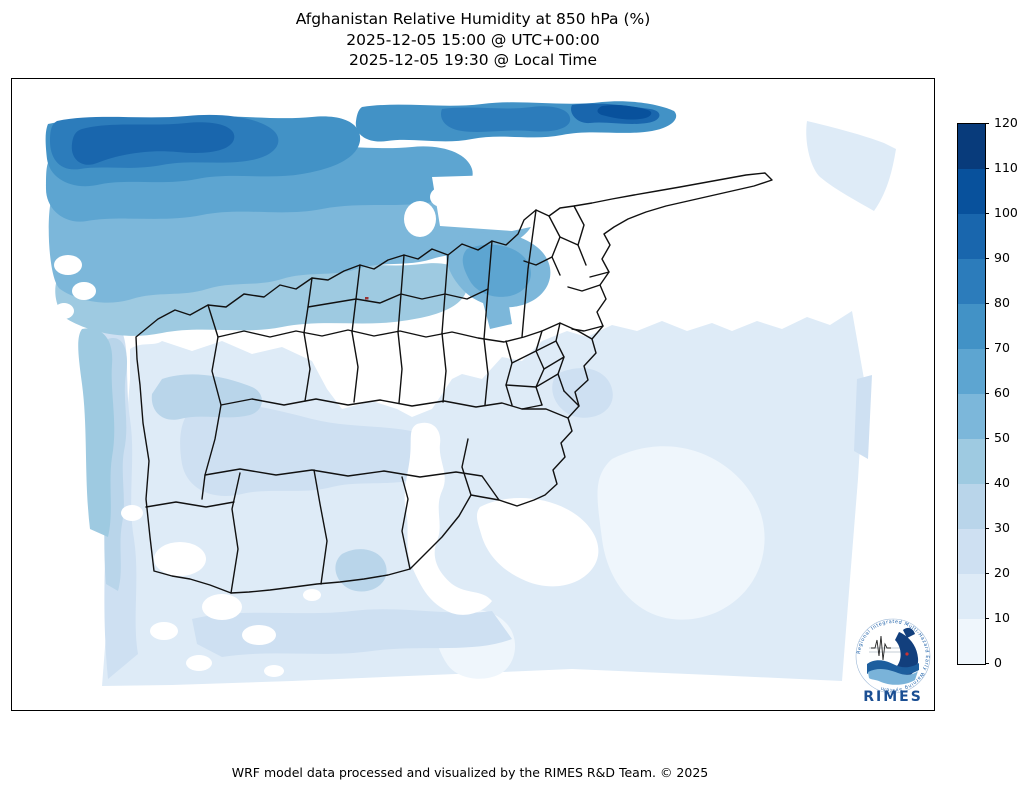 The height and width of the screenshot is (799, 1030). I want to click on title-line-local-time: 2025-12-05 19:30 @ Local Time, so click(473, 60).